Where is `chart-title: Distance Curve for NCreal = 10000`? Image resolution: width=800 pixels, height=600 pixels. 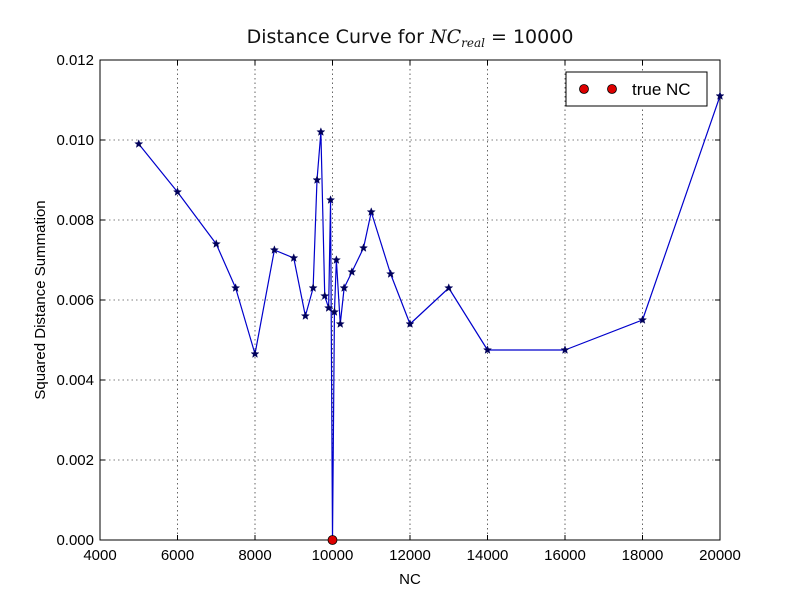
chart-title: Distance Curve for NCreal = 10000 is located at coordinates (410, 38).